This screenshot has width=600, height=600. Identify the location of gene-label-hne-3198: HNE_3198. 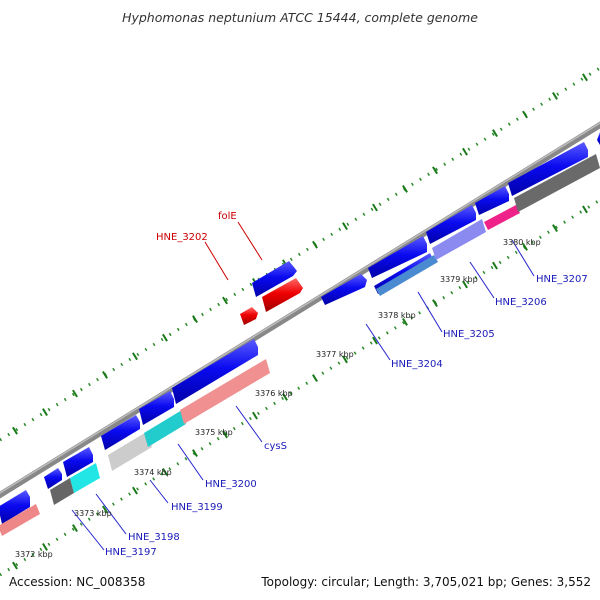
(154, 537).